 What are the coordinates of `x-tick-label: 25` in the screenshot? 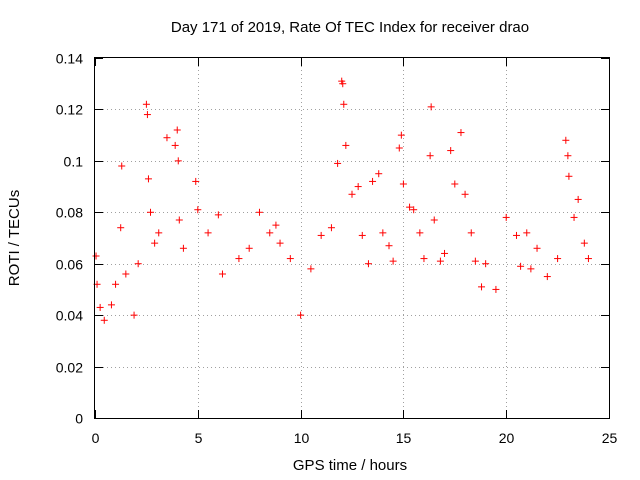 It's located at (610, 438).